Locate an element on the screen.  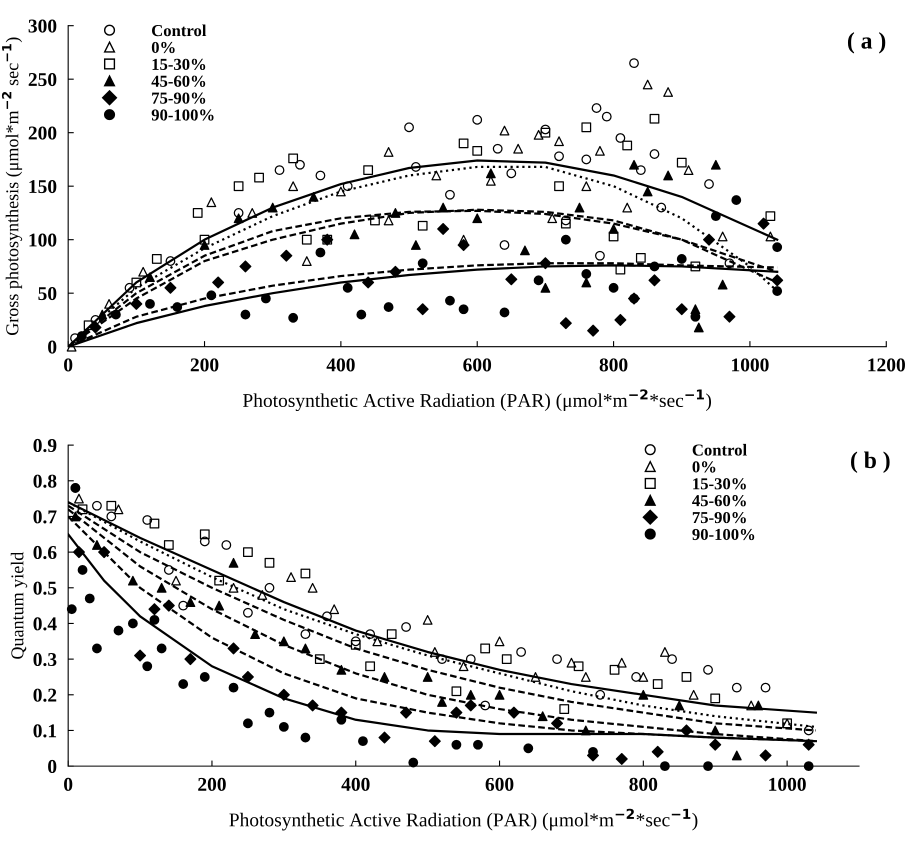
y-tick-label: 0.2 is located at coordinates (45, 695).